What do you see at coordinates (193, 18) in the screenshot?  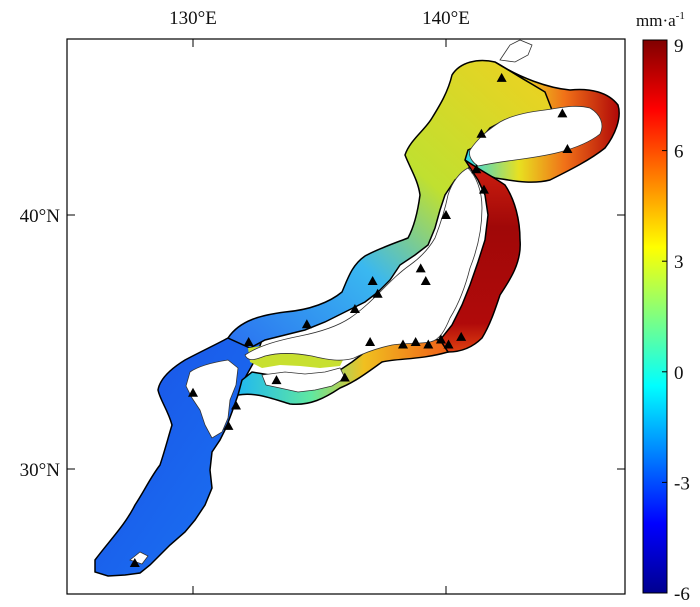 I see `lon-label-130e: 130°E` at bounding box center [193, 18].